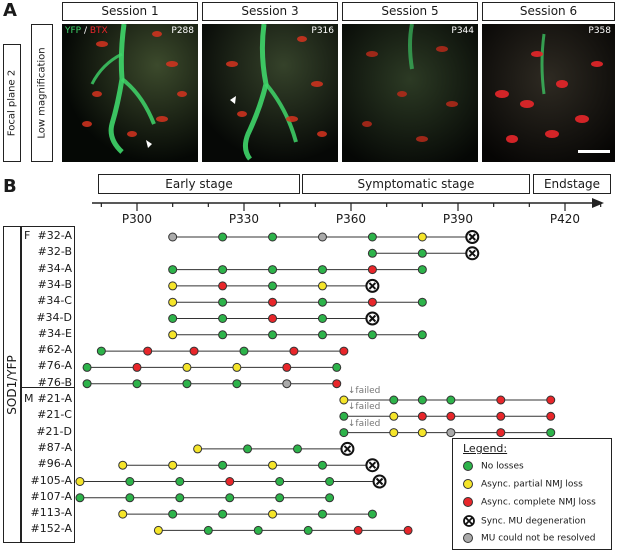 Image resolution: width=617 pixels, height=554 pixels. Describe the element at coordinates (54, 252) in the screenshot. I see `row-label: #32-B` at that location.